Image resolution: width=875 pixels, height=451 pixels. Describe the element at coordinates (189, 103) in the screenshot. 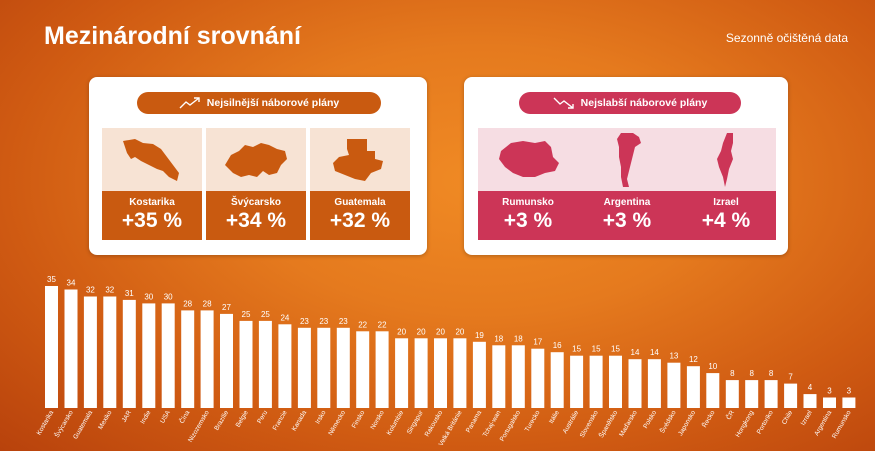

I see `trend-up-icon` at that location.